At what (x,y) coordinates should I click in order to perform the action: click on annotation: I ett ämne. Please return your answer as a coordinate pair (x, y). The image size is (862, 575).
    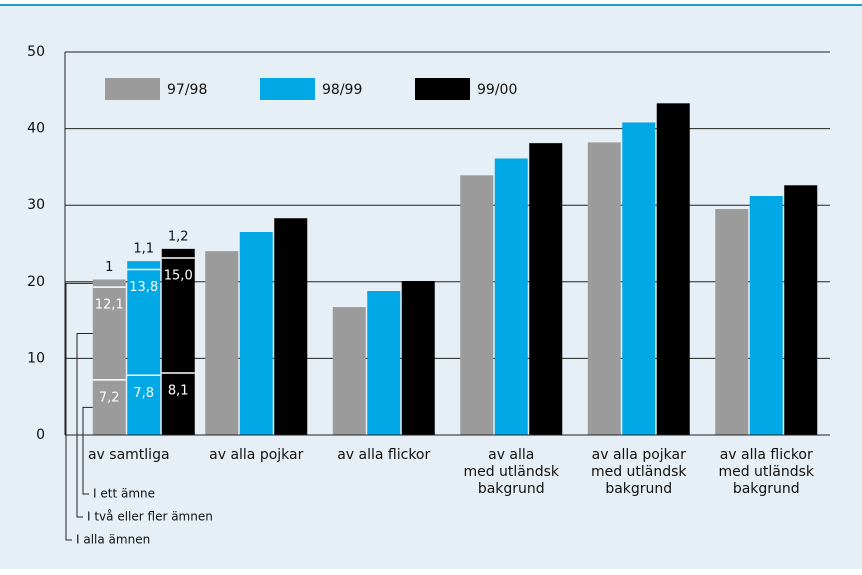
    Looking at the image, I should click on (124, 494).